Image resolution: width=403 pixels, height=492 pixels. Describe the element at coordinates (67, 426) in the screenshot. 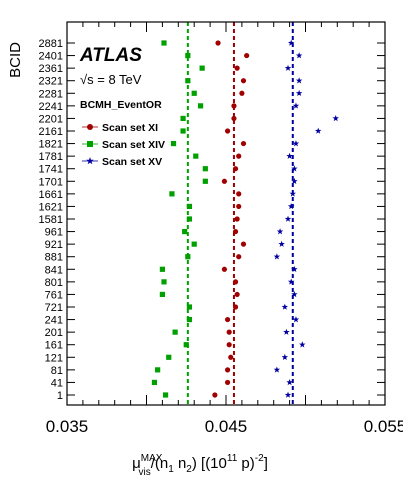

I see `x-tick-label: 0.035` at that location.